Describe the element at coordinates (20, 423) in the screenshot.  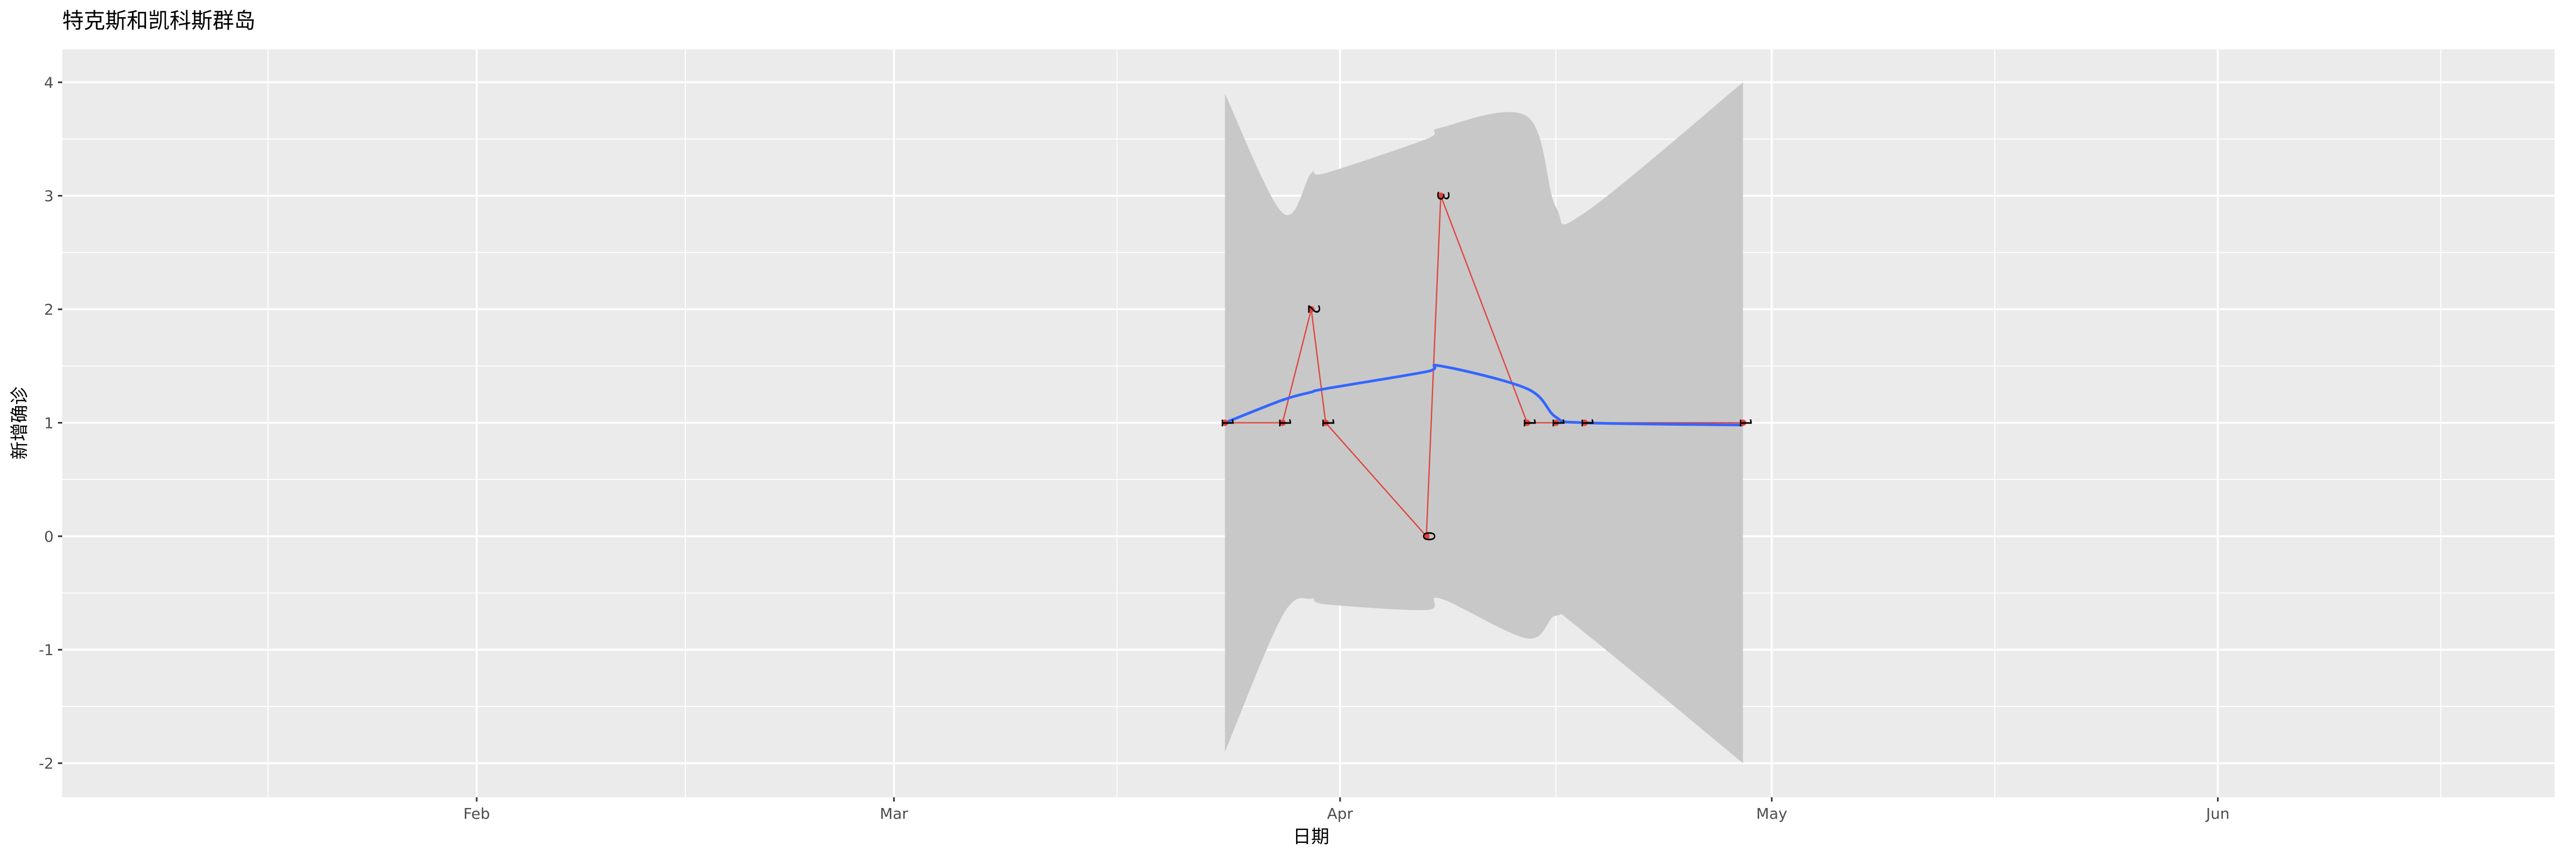
I see `y-axis-label: 新增确诊` at that location.